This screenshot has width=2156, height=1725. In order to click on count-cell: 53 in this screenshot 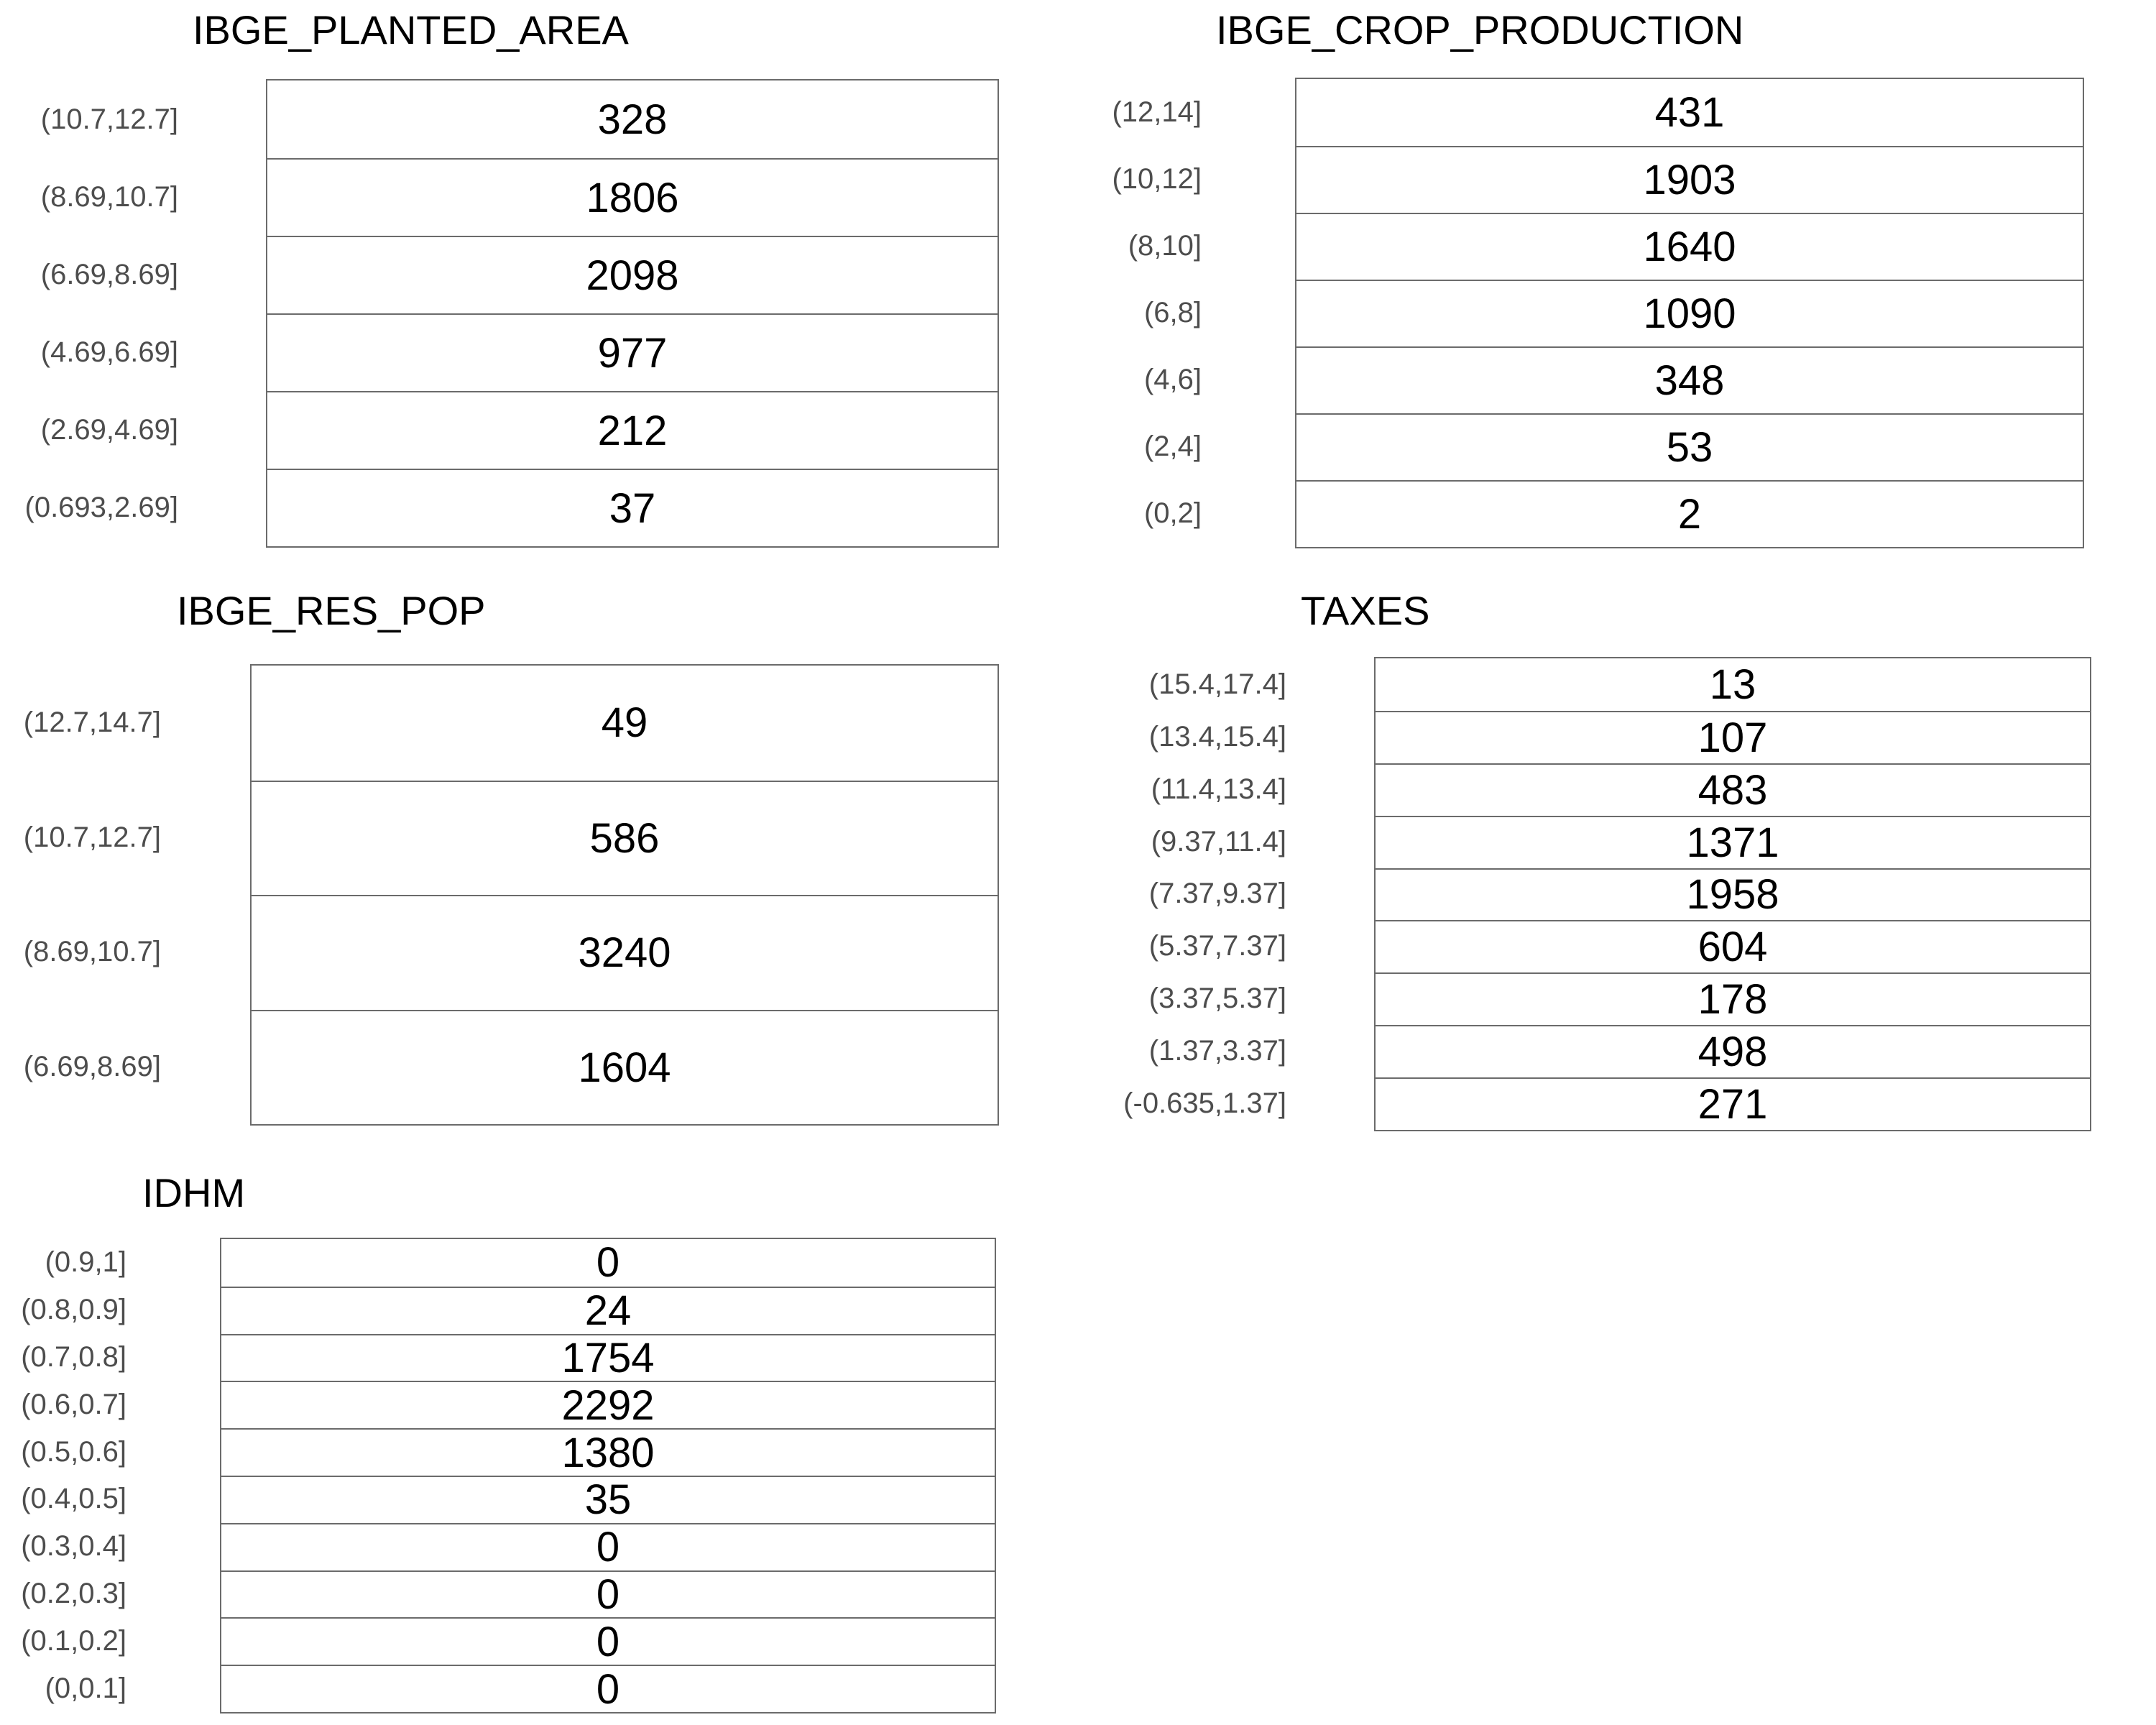, I will do `click(1690, 446)`.